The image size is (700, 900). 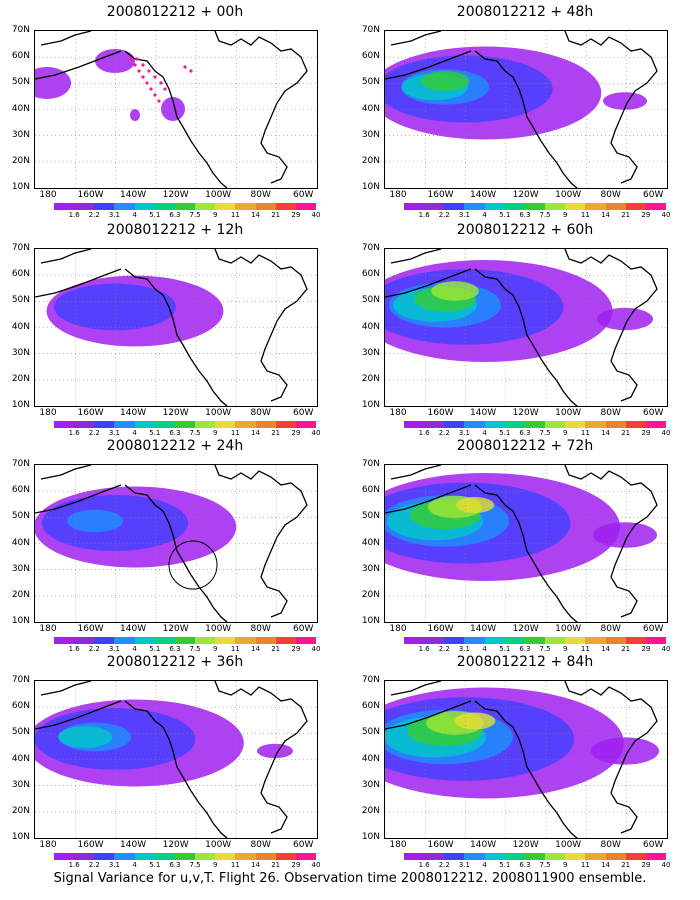 What do you see at coordinates (20, 490) in the screenshot?
I see `lat-label: 60N` at bounding box center [20, 490].